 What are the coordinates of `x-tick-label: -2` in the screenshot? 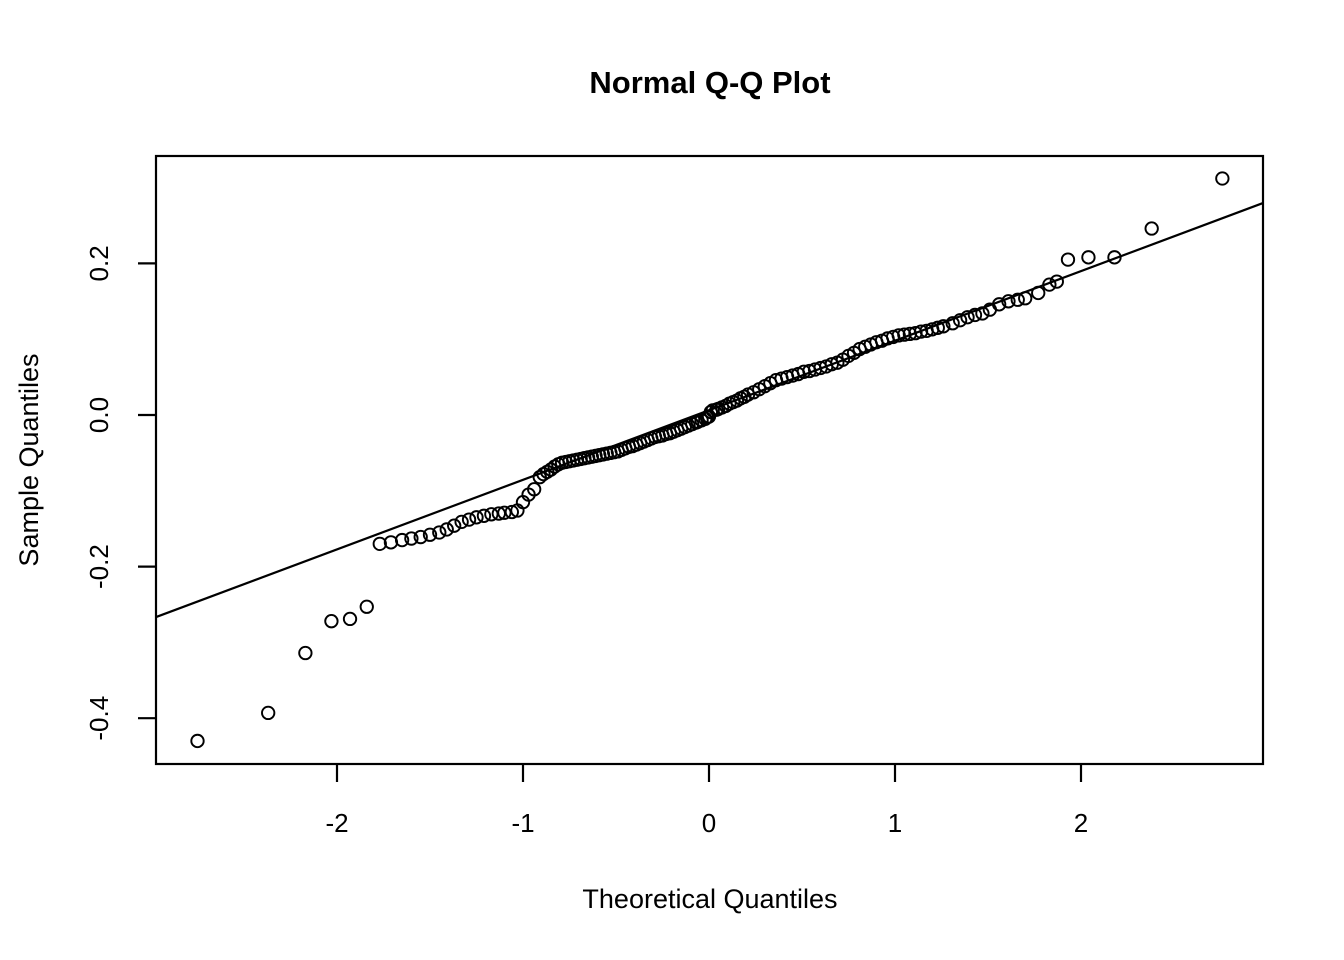 It's located at (336, 823).